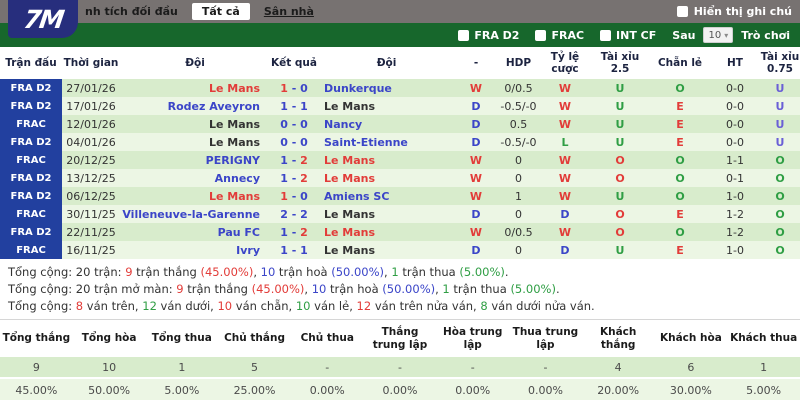  I want to click on over-under-25: U, so click(620, 196).